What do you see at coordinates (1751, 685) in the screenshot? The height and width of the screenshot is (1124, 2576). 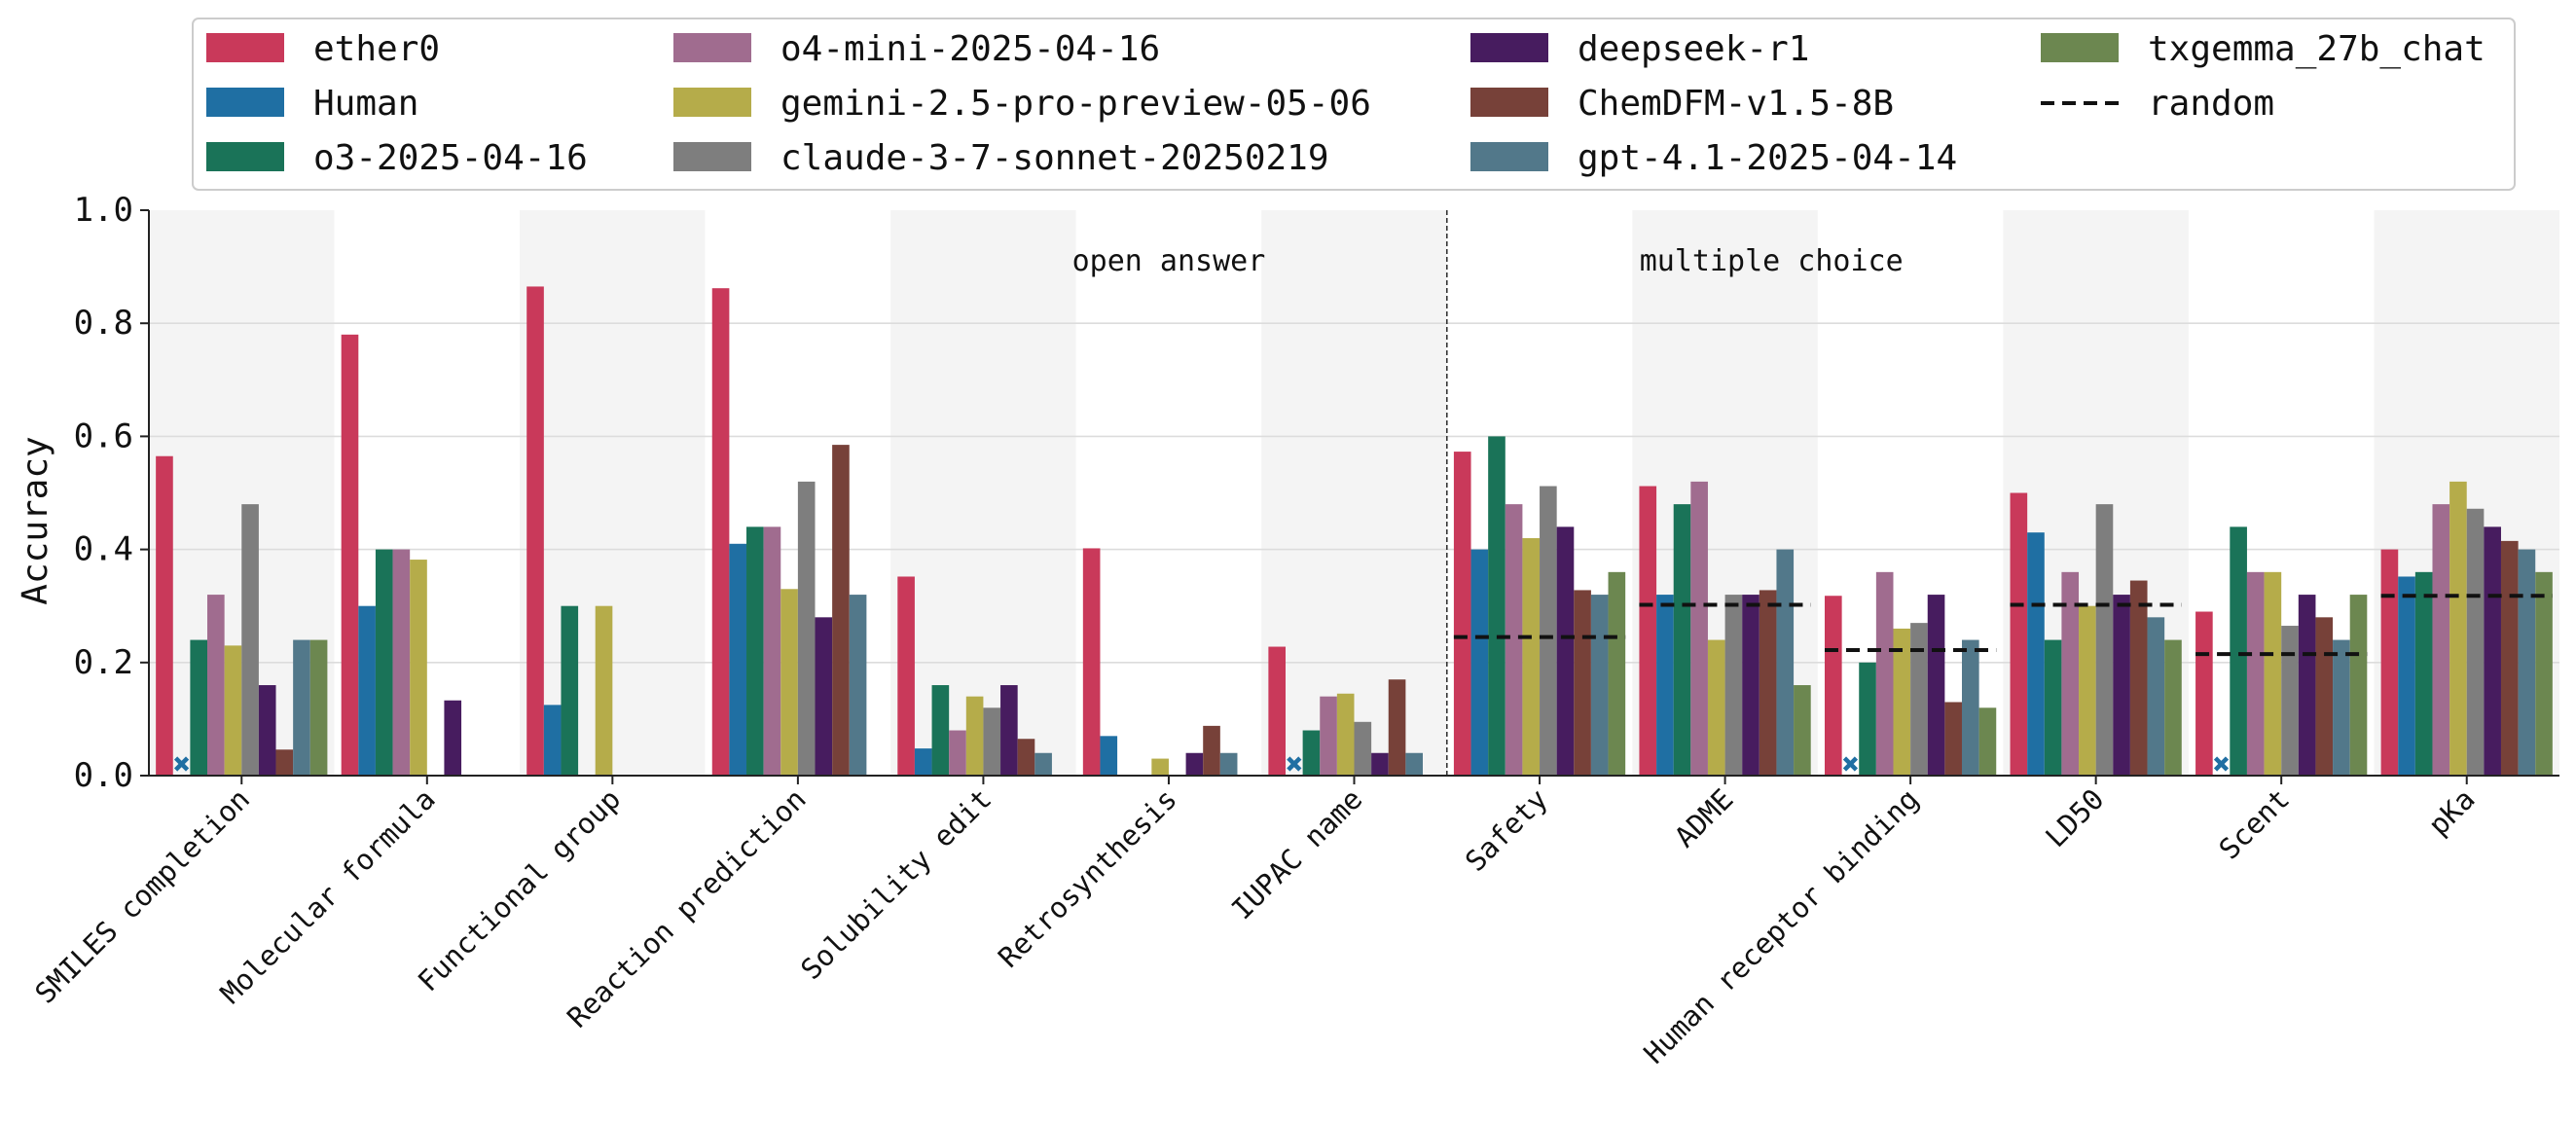 I see `bar-adme-deepseek-r1` at bounding box center [1751, 685].